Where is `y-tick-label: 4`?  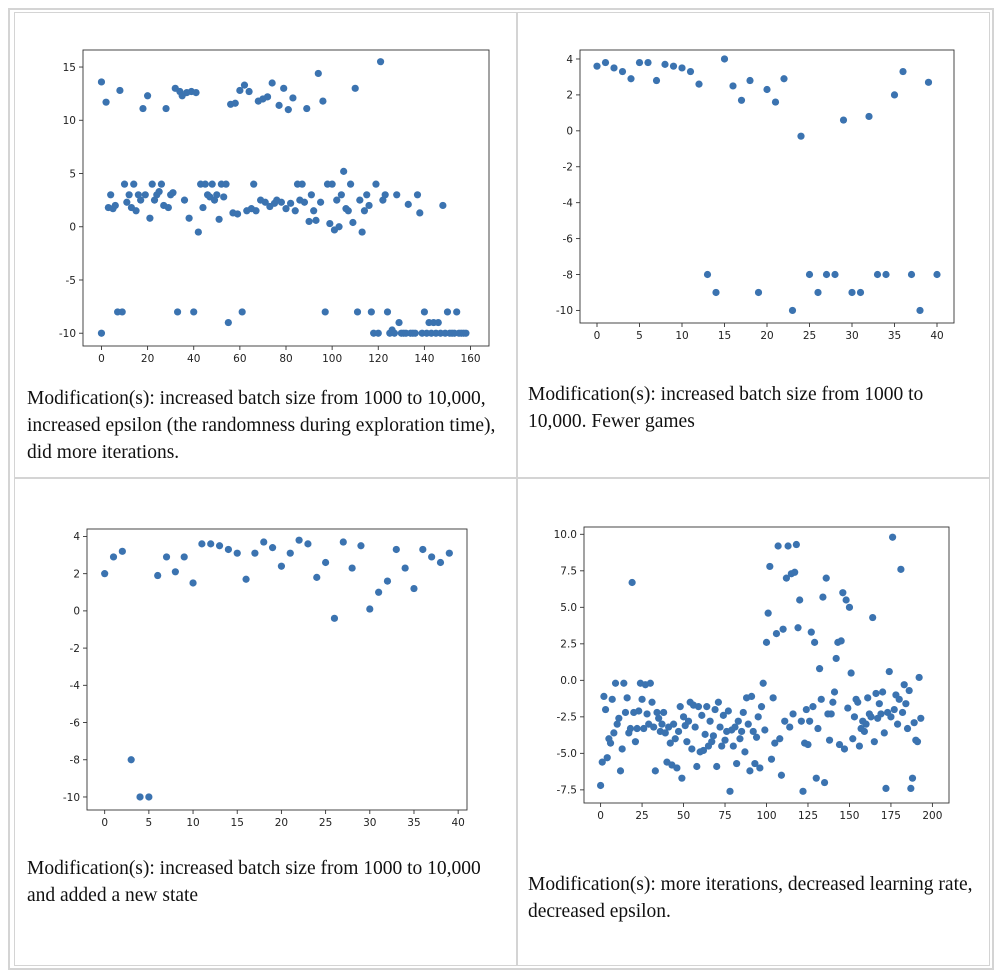 y-tick-label: 4 is located at coordinates (569, 60).